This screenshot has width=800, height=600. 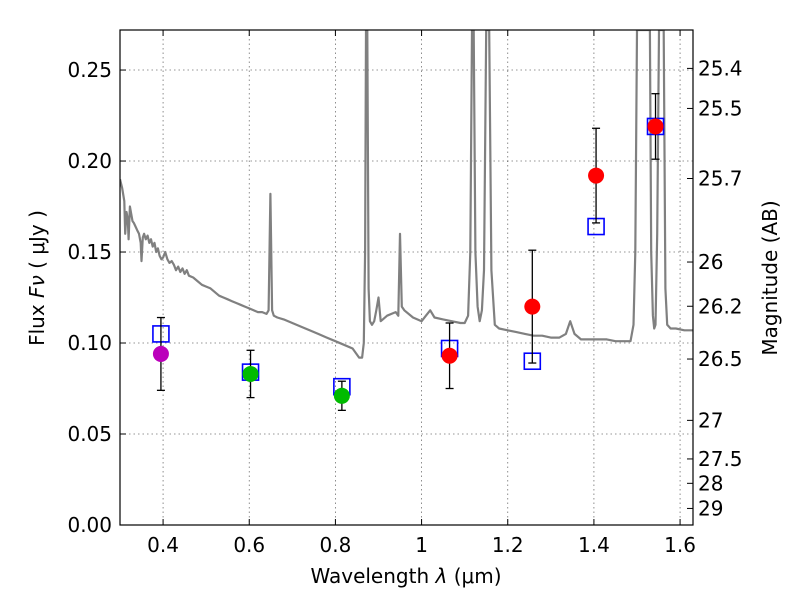 I want to click on y-tick-label: 0.15, so click(x=89, y=252).